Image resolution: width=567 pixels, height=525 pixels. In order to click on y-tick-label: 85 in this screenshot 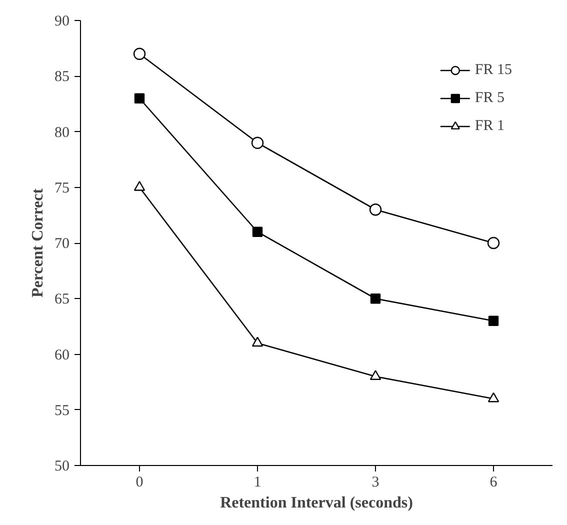, I will do `click(62, 77)`.